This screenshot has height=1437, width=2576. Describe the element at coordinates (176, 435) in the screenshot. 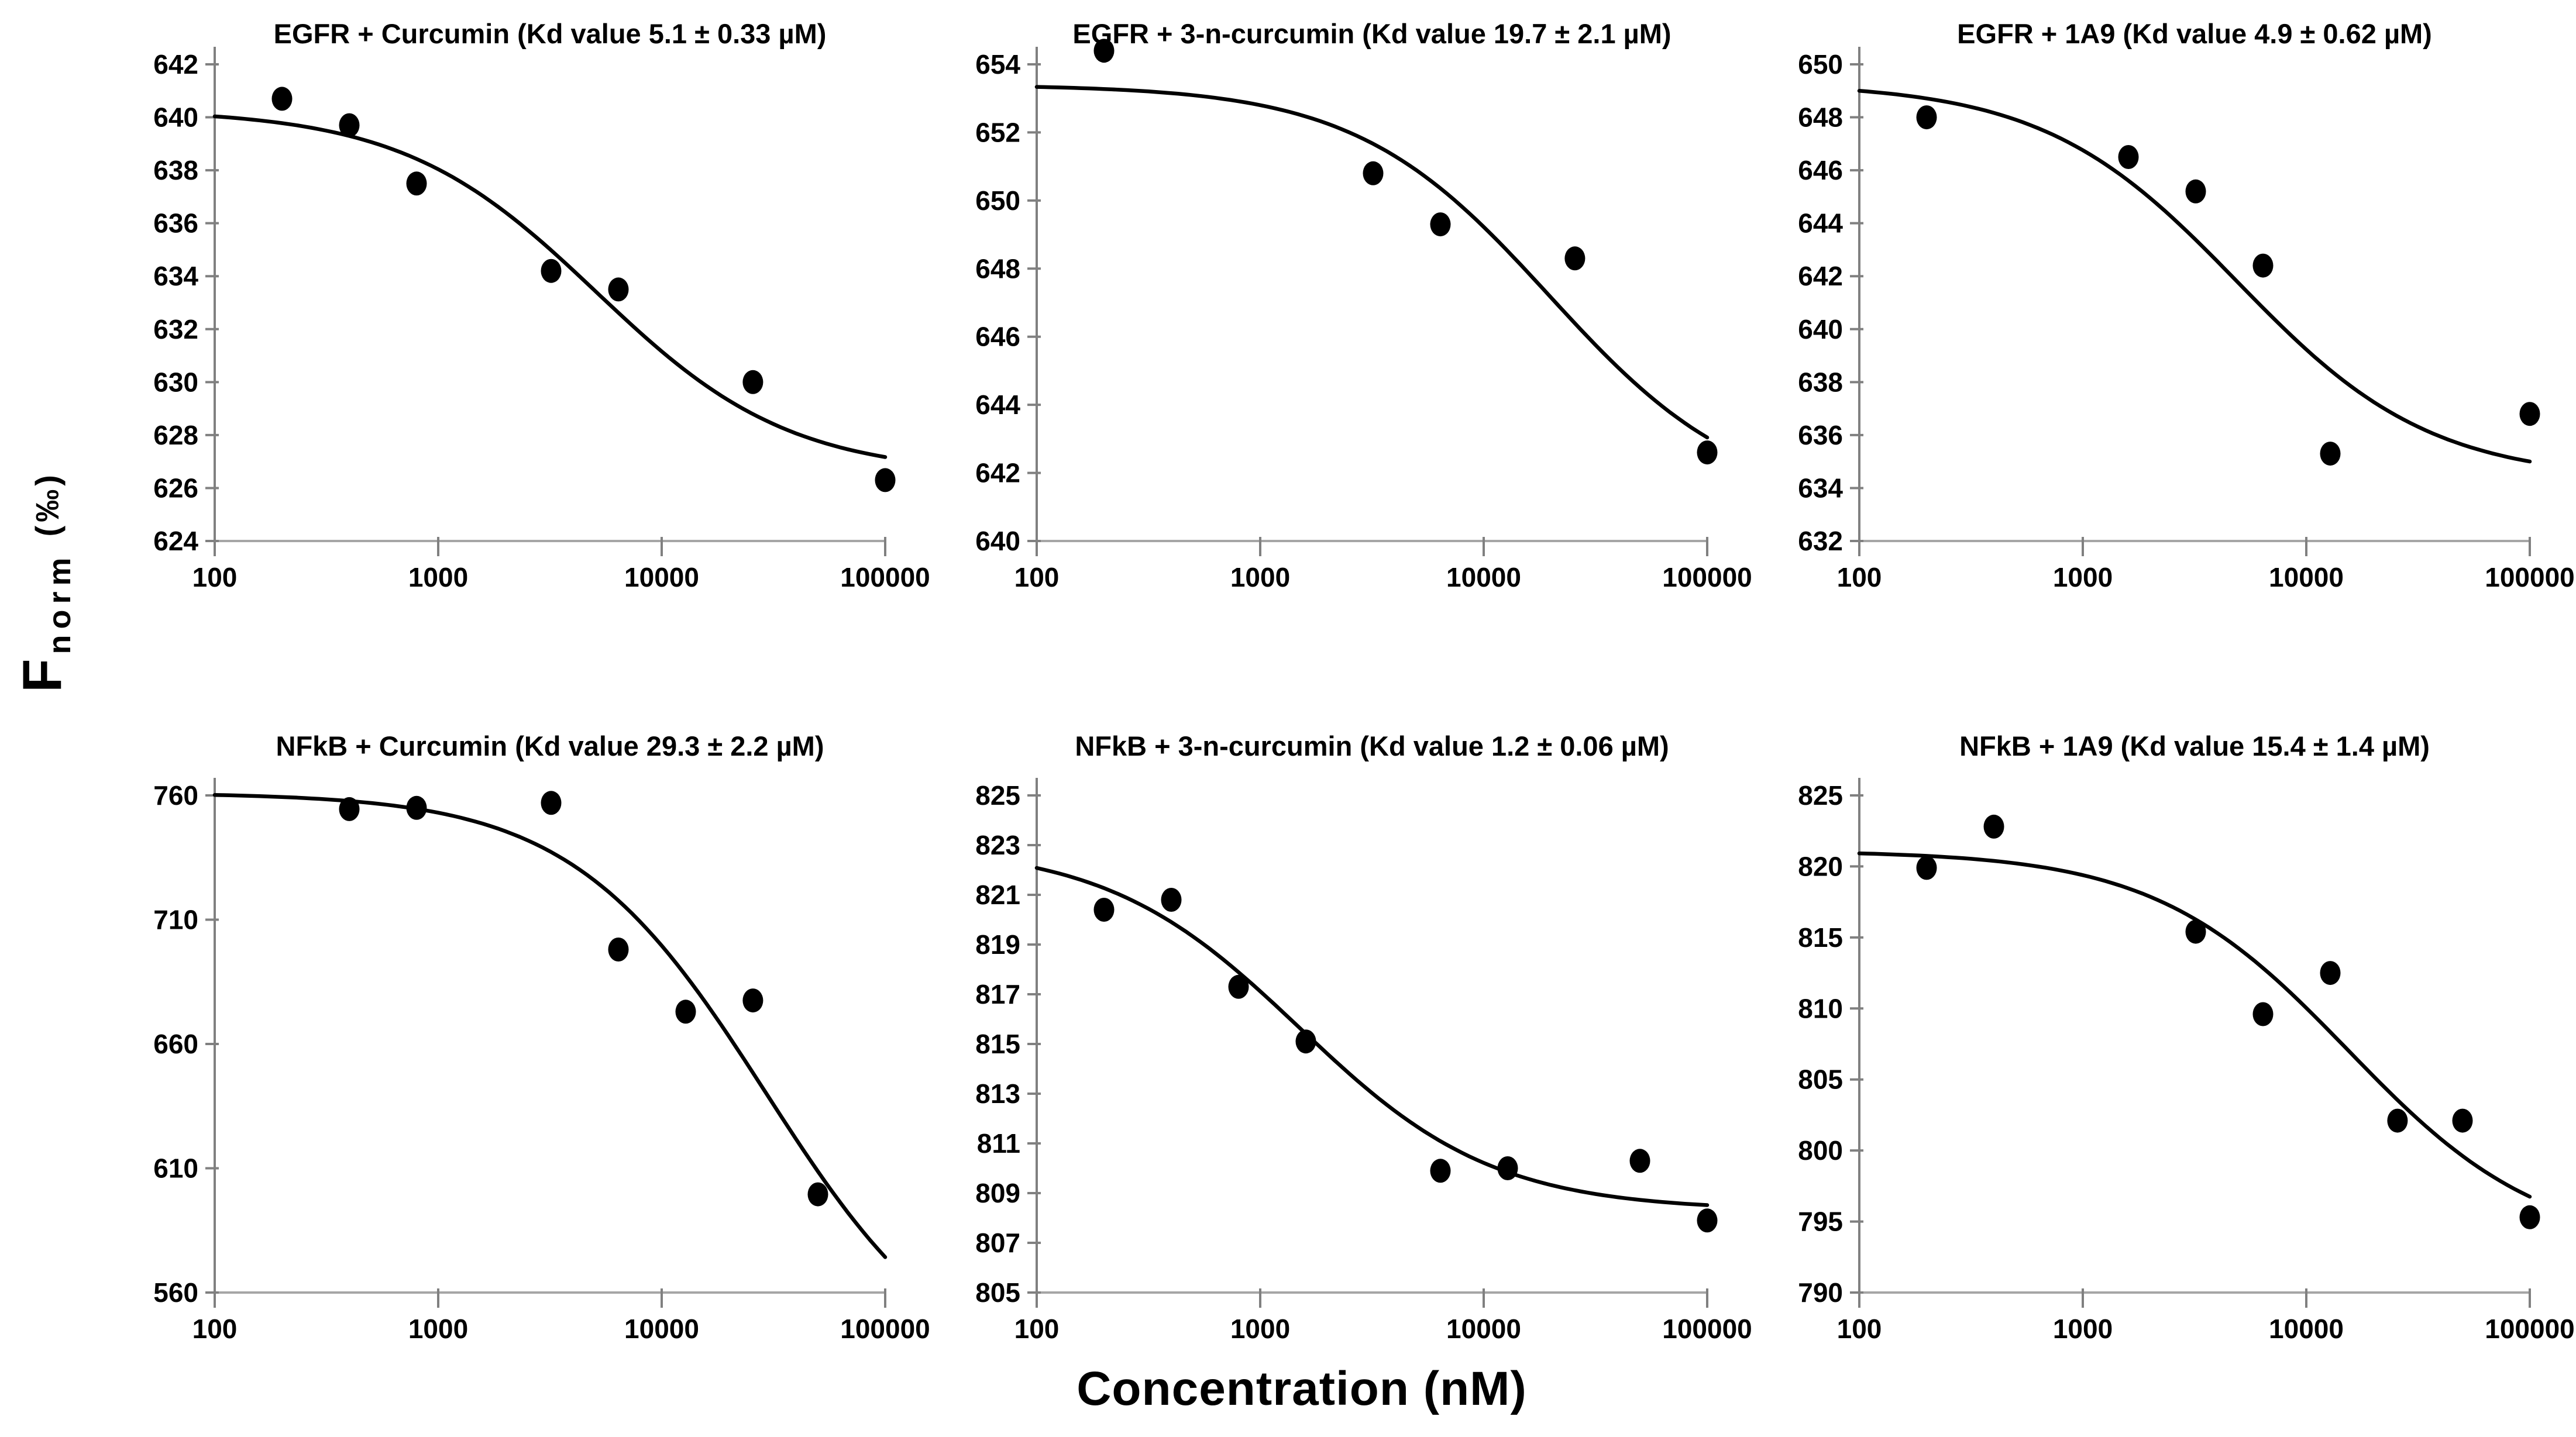

I see `y-tick-label: 628` at that location.